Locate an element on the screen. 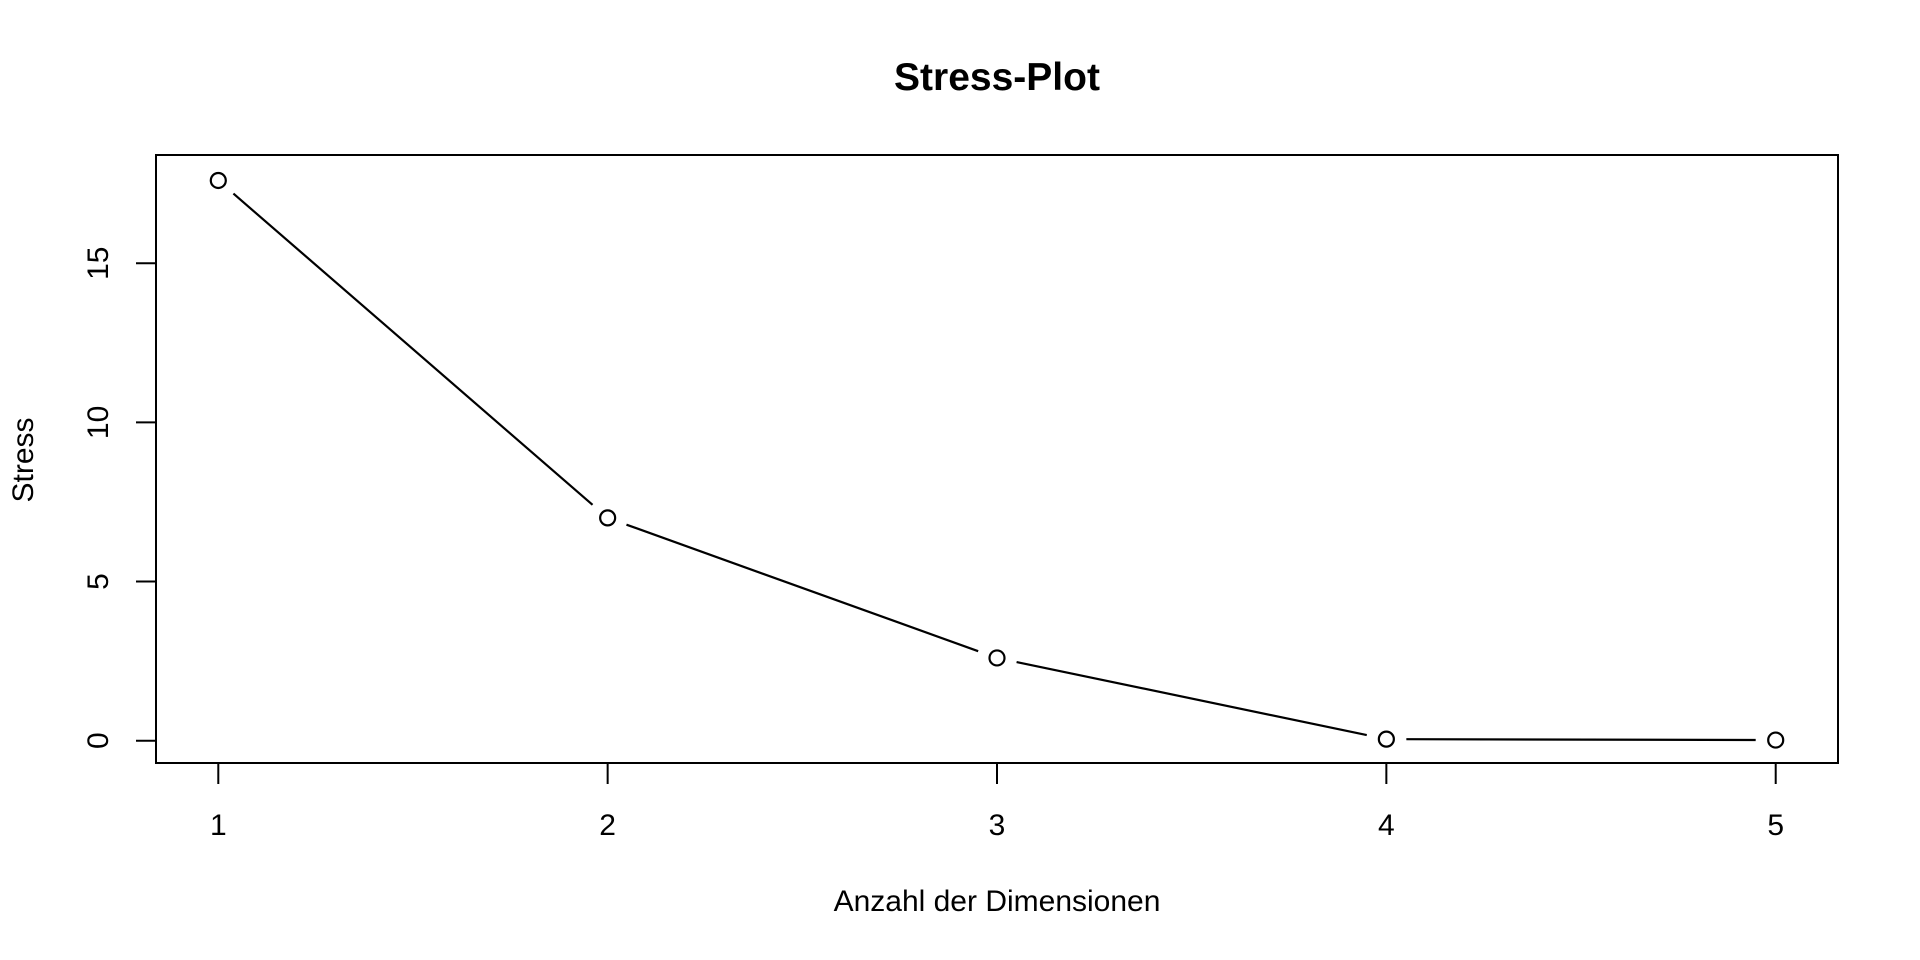 Image resolution: width=1920 pixels, height=960 pixels. x-tick-label: 5 is located at coordinates (1775, 825).